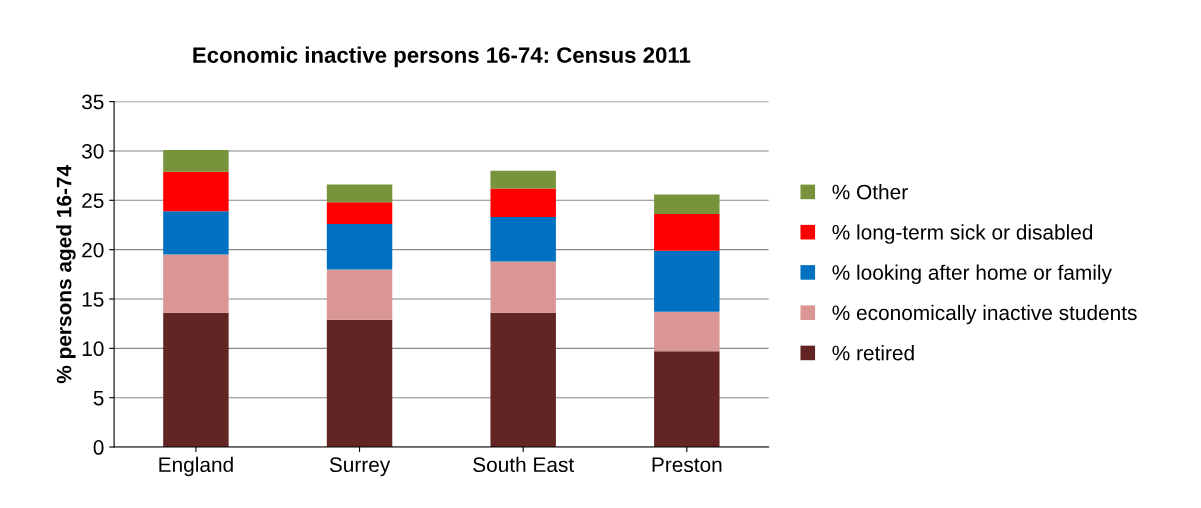 The image size is (1201, 508). I want to click on y-tick-label: 30, so click(93, 151).